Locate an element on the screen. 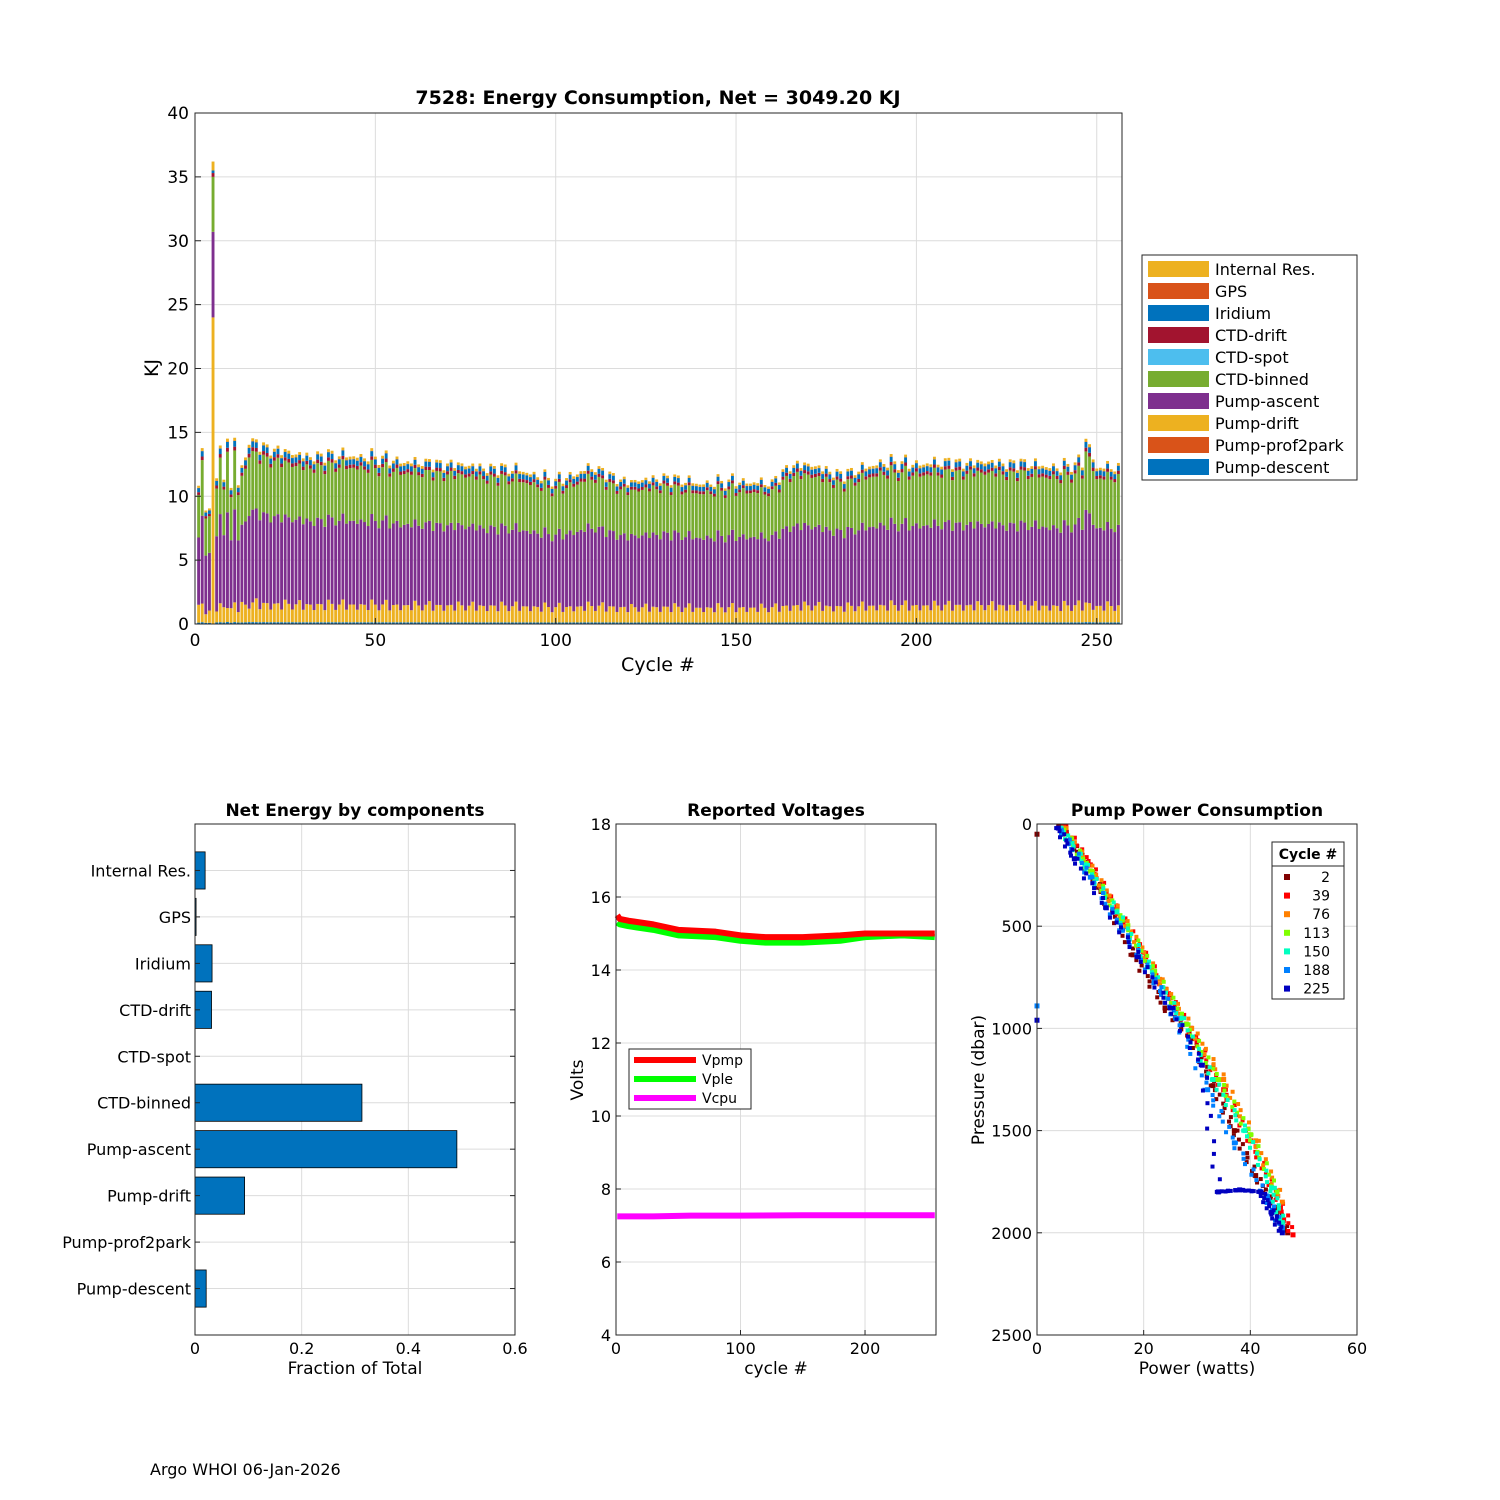 The width and height of the screenshot is (1500, 1500). energy-ytick-label: 20 is located at coordinates (178, 370).